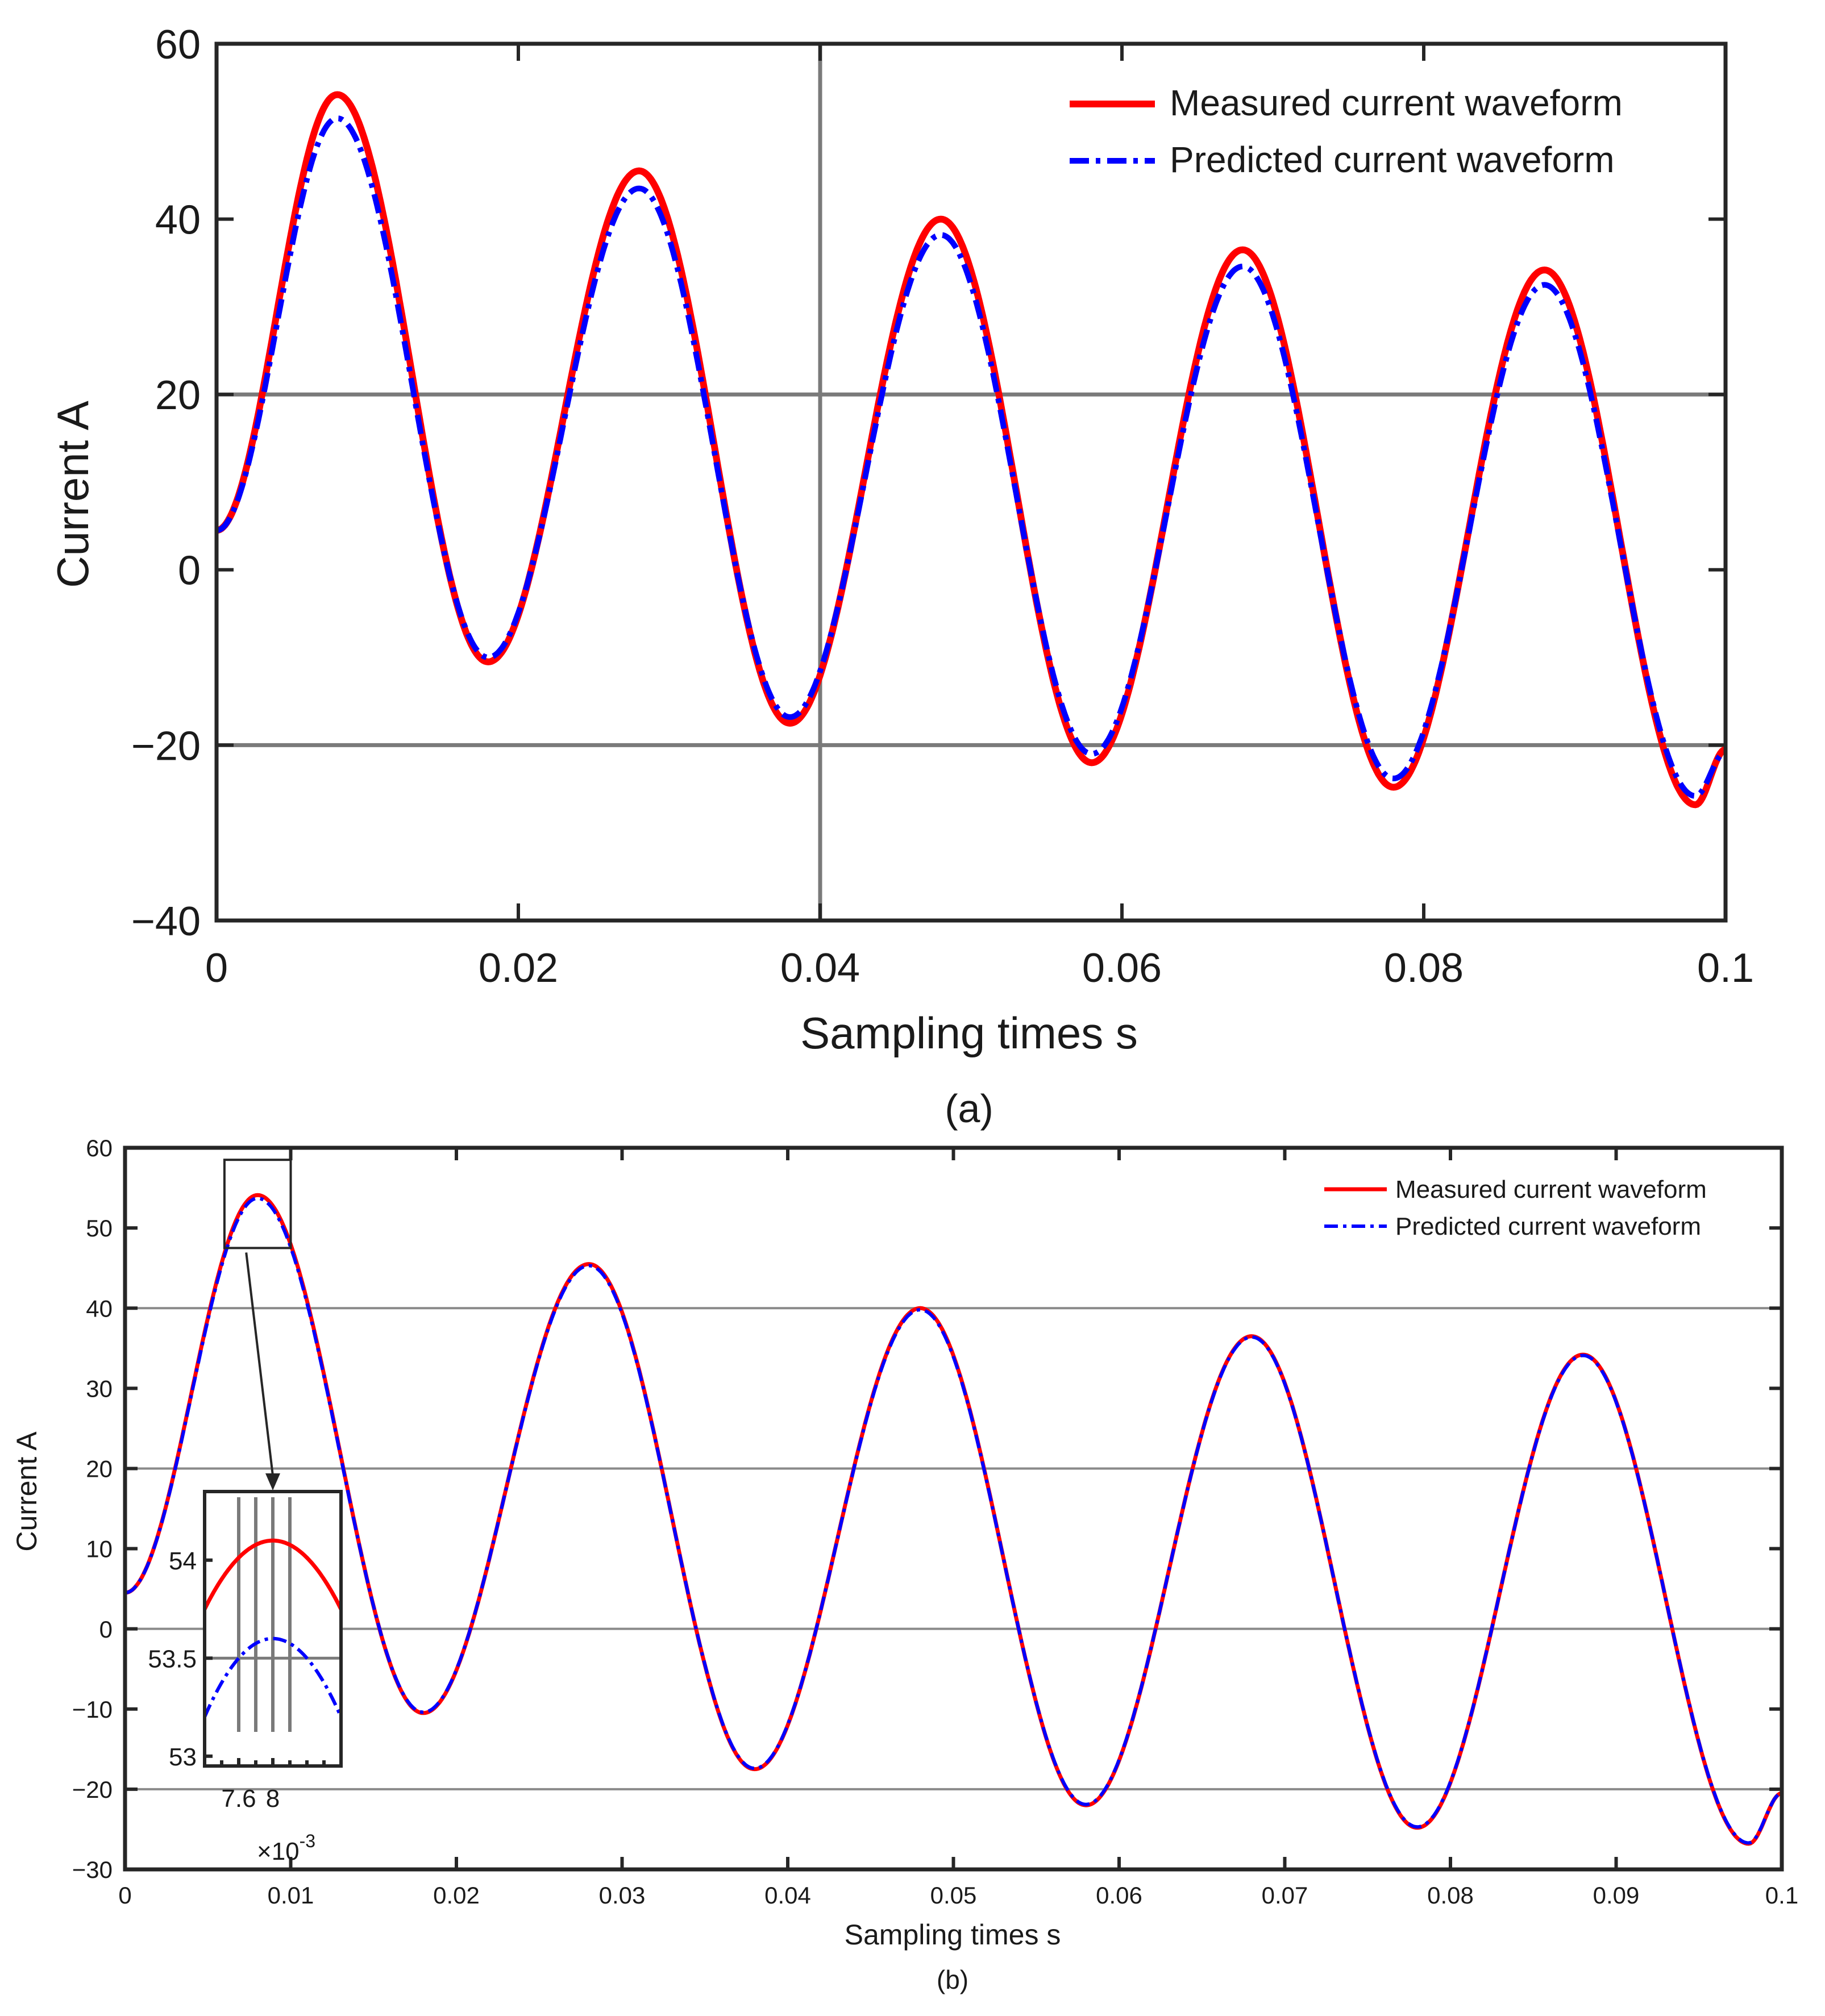  Describe the element at coordinates (259, 1364) in the screenshot. I see `zoom-pointer-arrow` at that location.